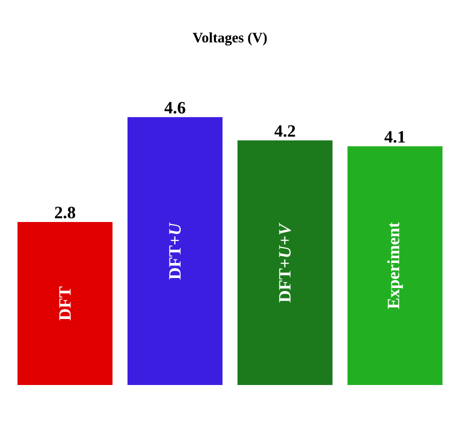 This screenshot has height=428, width=461. What do you see at coordinates (175, 108) in the screenshot?
I see `data-label: 4.6` at bounding box center [175, 108].